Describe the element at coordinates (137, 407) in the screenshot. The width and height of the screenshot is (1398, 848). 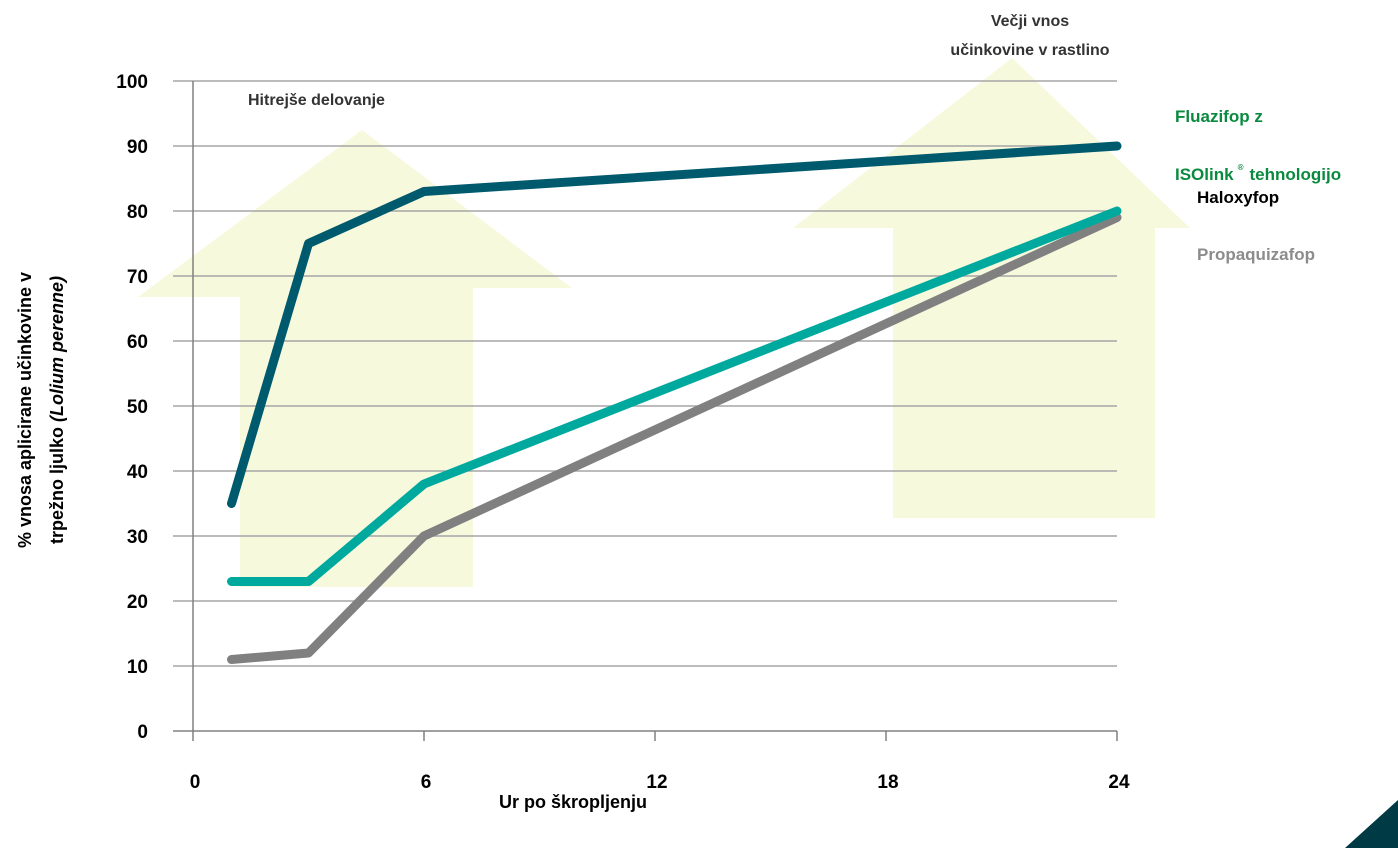
I see `y-tick-label: 50` at that location.